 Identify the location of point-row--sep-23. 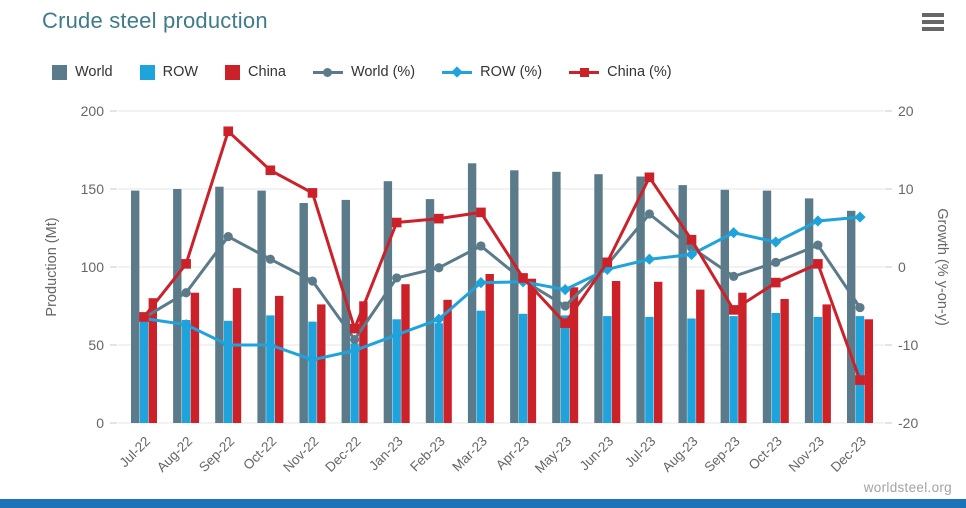
(734, 233).